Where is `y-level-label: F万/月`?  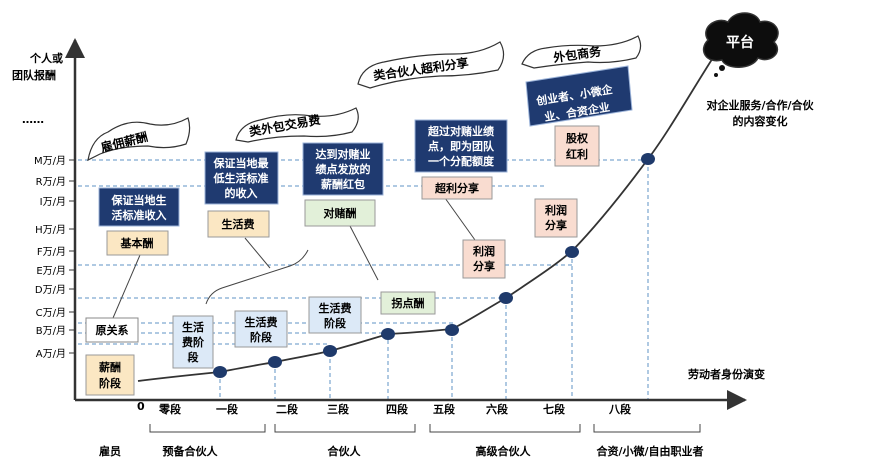 y-level-label: F万/月 is located at coordinates (51, 252).